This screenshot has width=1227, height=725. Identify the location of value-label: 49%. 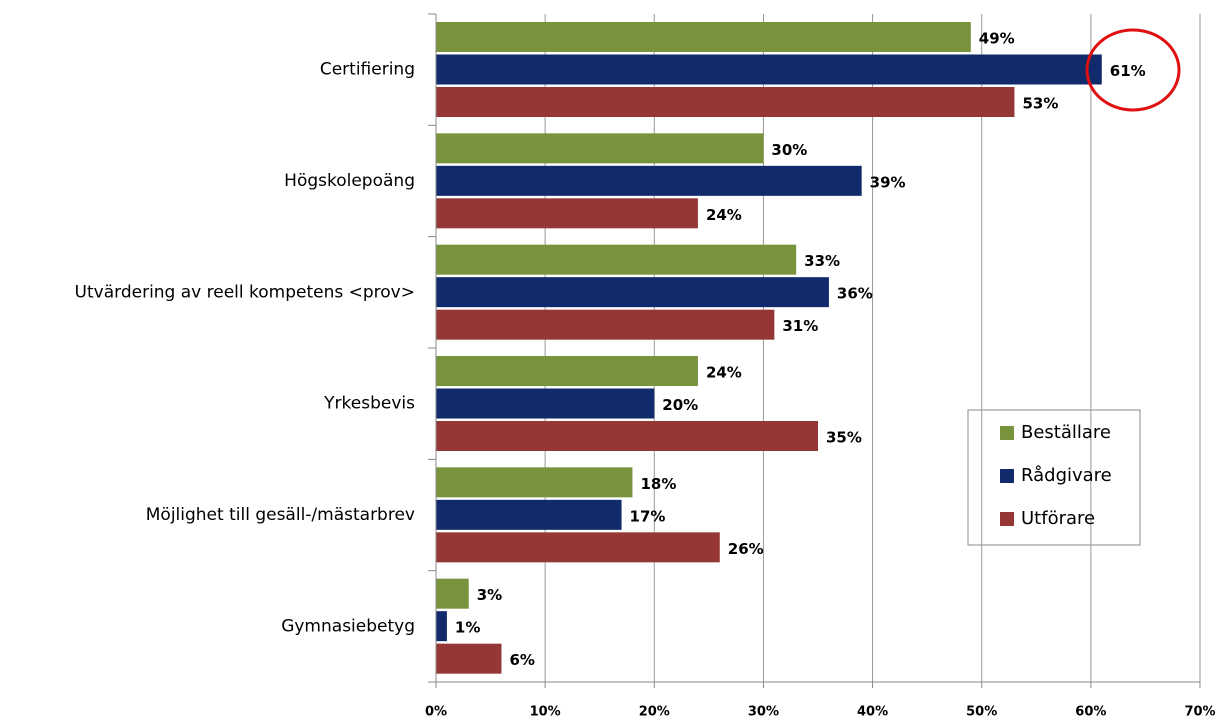
(997, 39).